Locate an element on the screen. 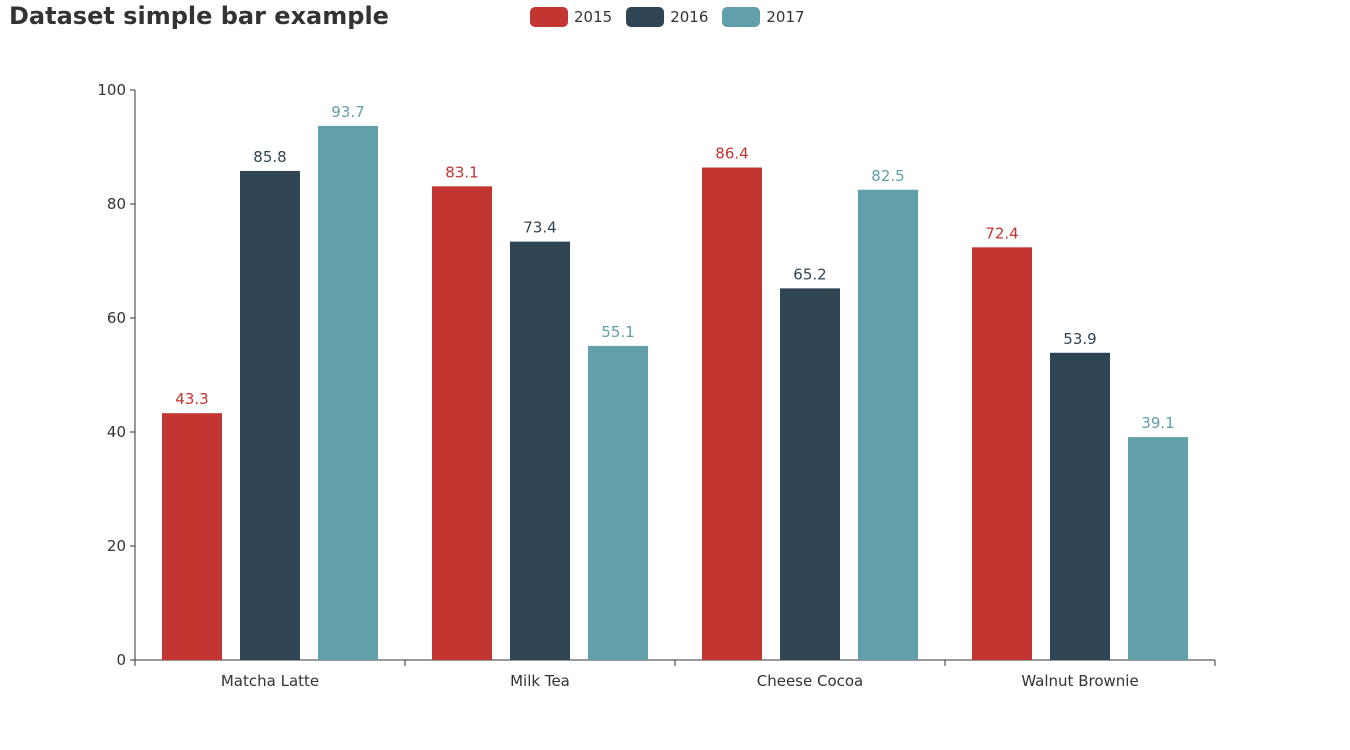 The width and height of the screenshot is (1350, 750). y-tick-label-80: 80 is located at coordinates (116, 204).